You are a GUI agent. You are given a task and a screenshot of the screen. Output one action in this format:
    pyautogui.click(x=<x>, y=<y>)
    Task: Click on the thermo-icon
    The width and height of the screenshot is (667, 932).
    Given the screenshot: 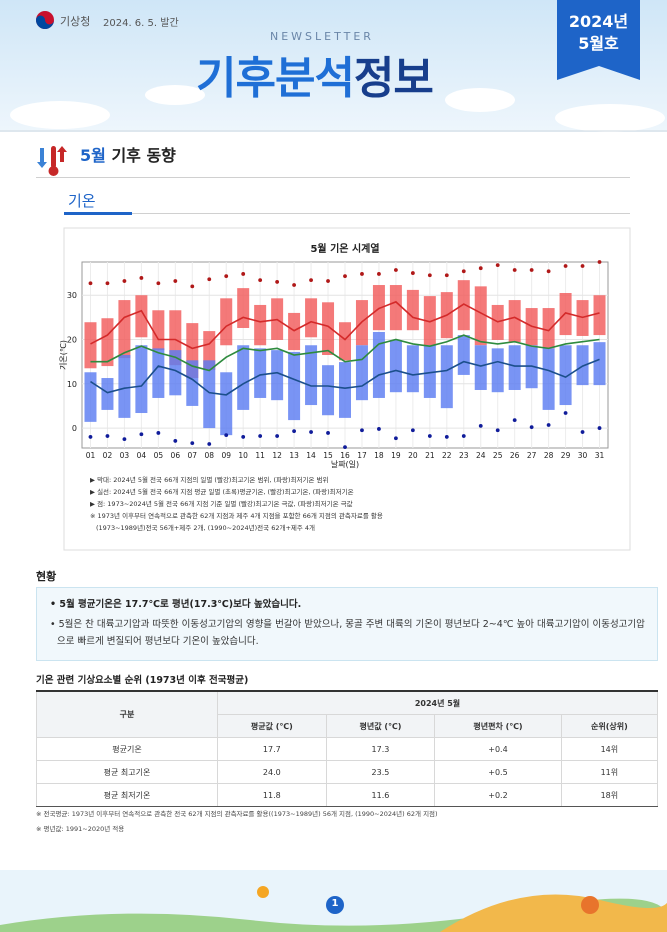 What is the action you would take?
    pyautogui.click(x=52, y=161)
    